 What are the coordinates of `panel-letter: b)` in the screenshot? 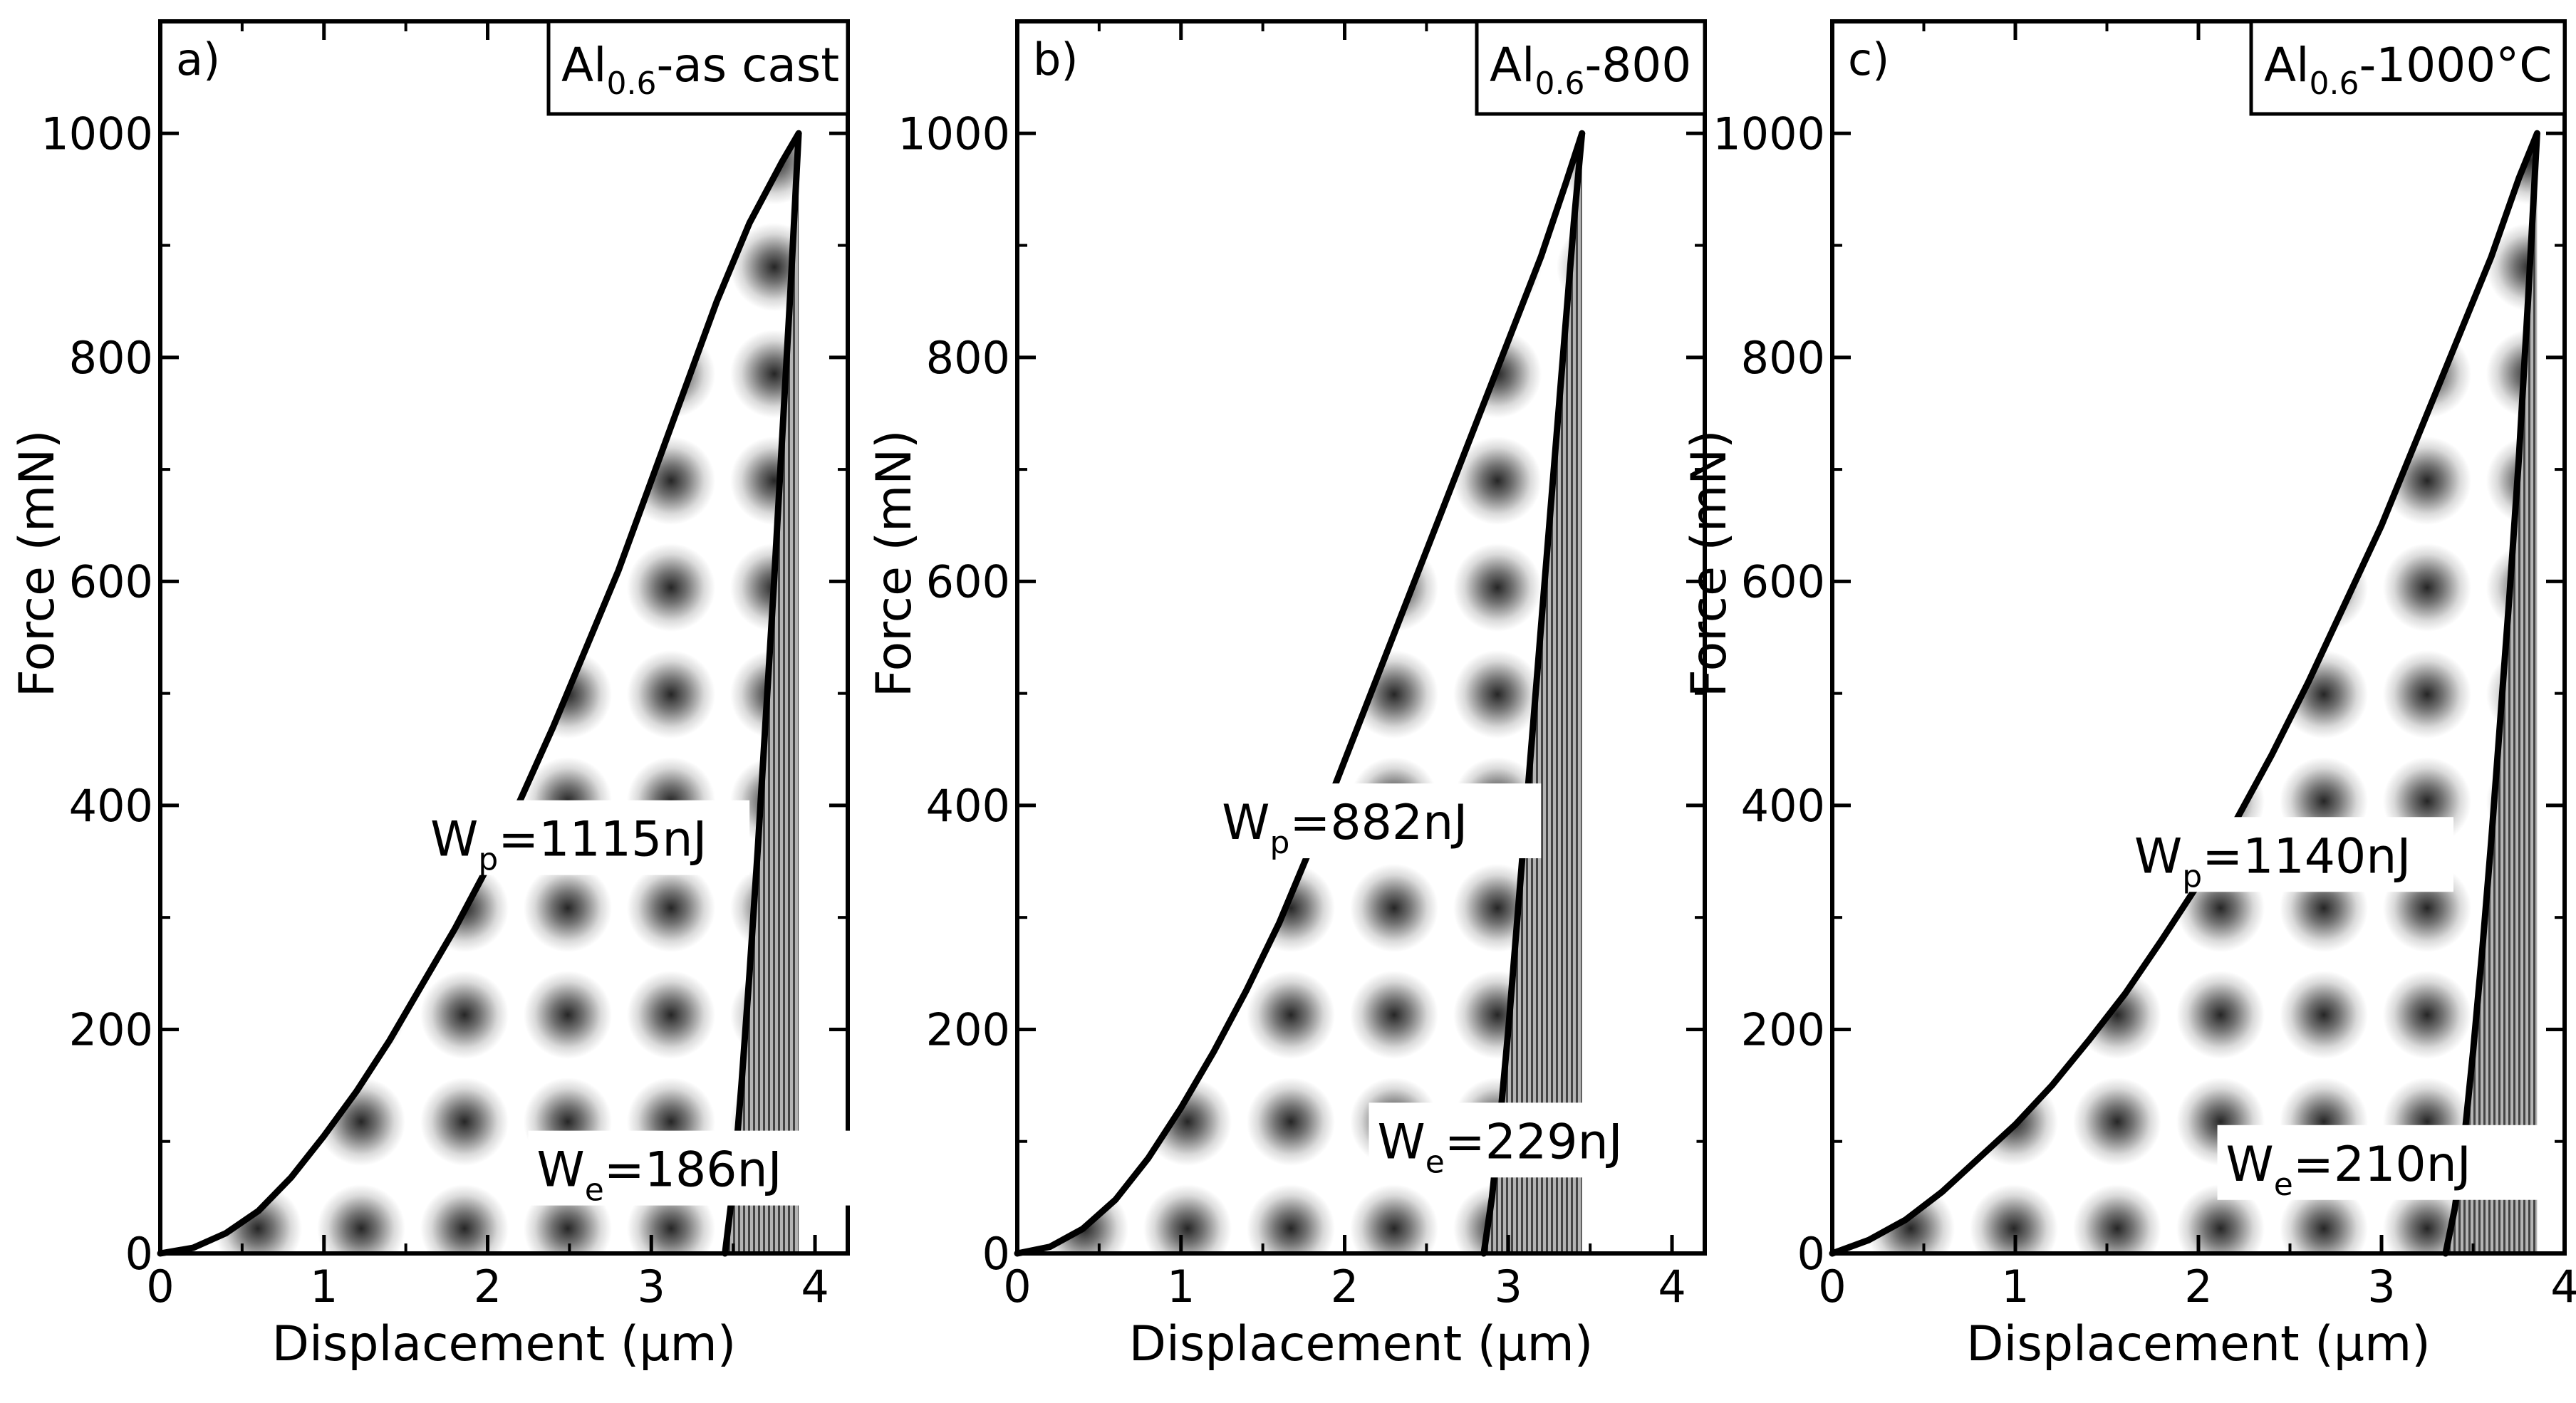 It's located at (1056, 59).